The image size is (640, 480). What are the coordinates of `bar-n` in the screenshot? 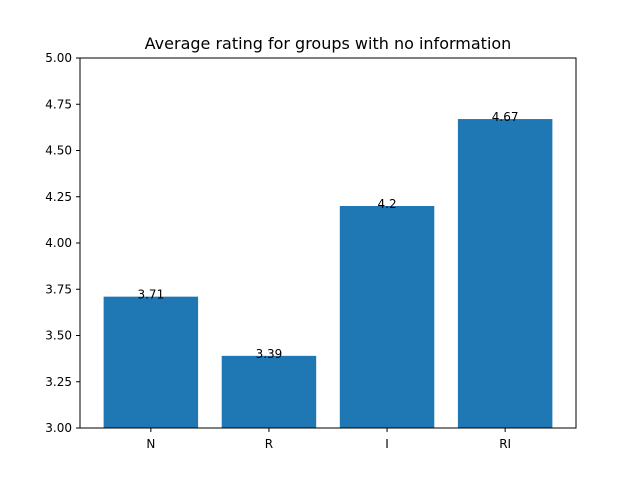 It's located at (151, 362).